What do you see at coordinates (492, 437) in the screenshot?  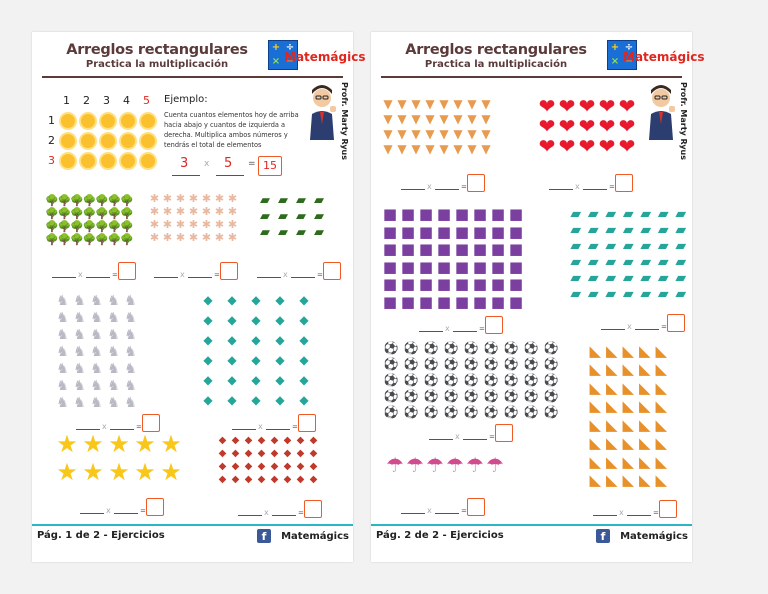 I see `equals-sign: =` at bounding box center [492, 437].